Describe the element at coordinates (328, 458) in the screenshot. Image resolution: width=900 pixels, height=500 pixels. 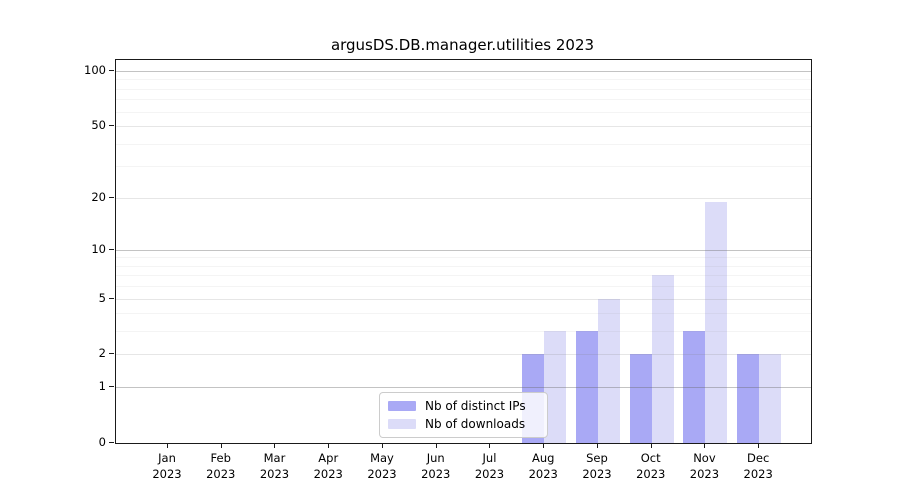
I see `x-tick-month: Apr` at that location.